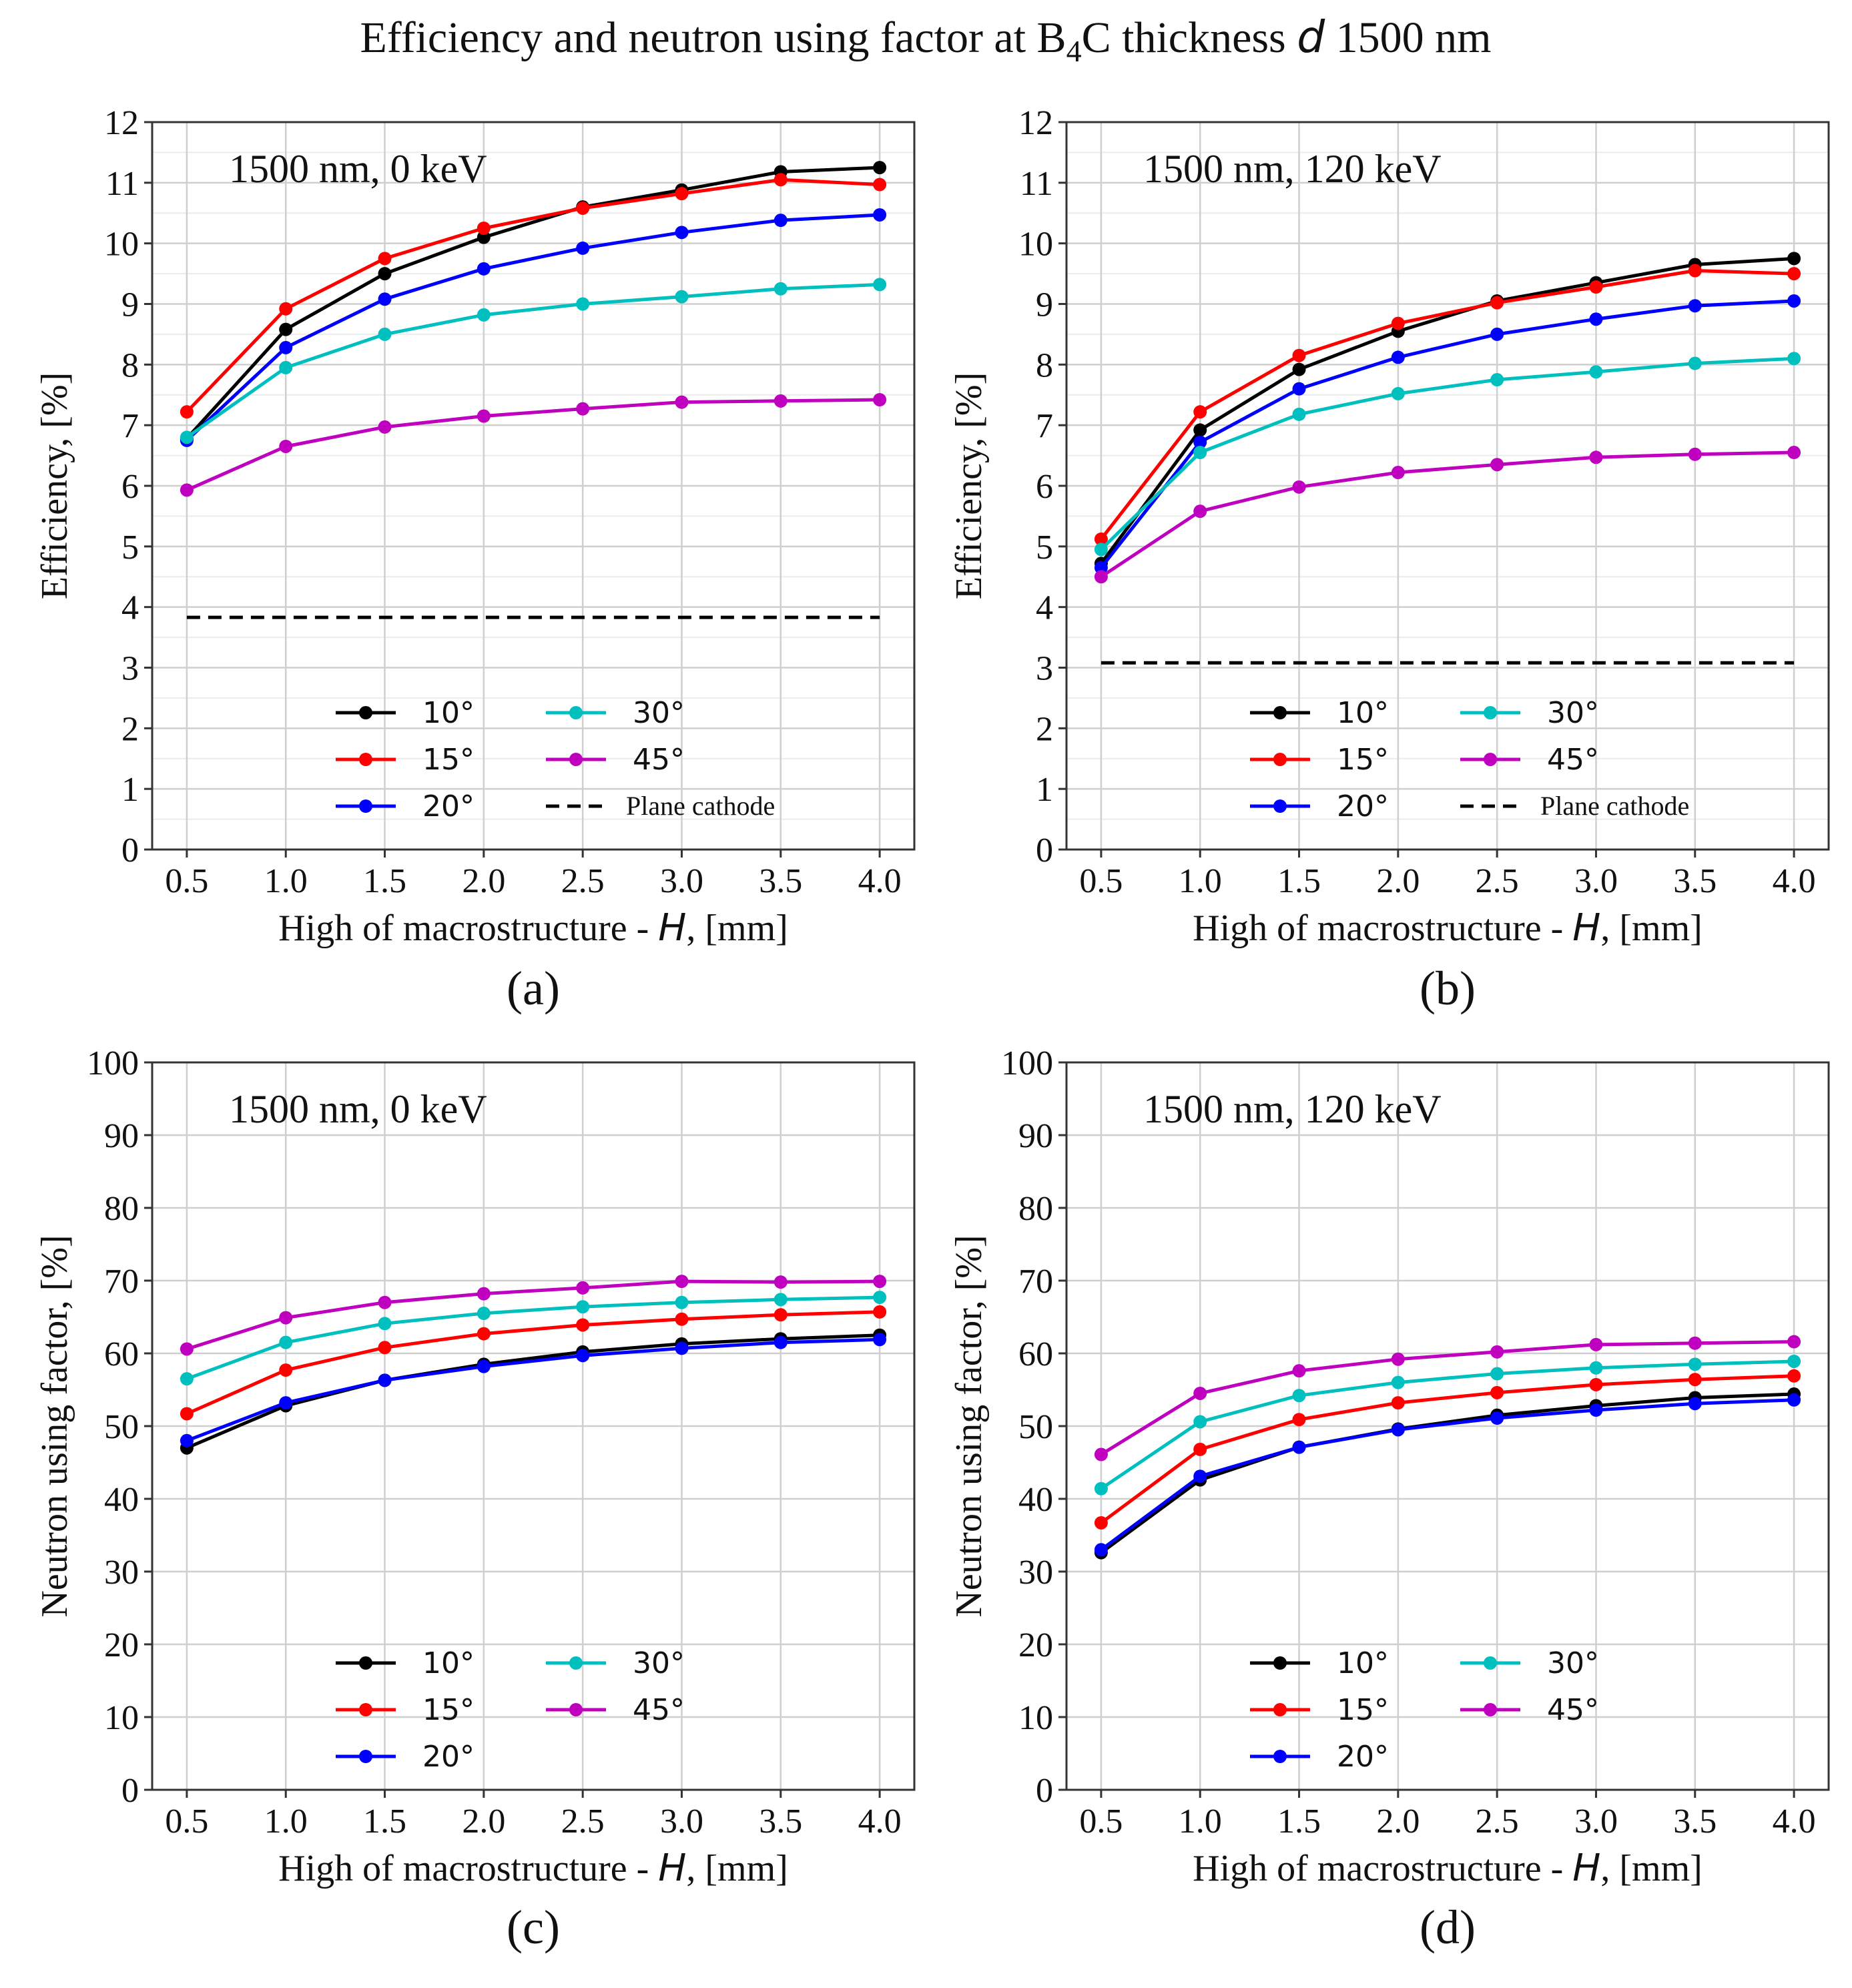  Describe the element at coordinates (1027, 1063) in the screenshot. I see `y-tick-label: 100` at that location.